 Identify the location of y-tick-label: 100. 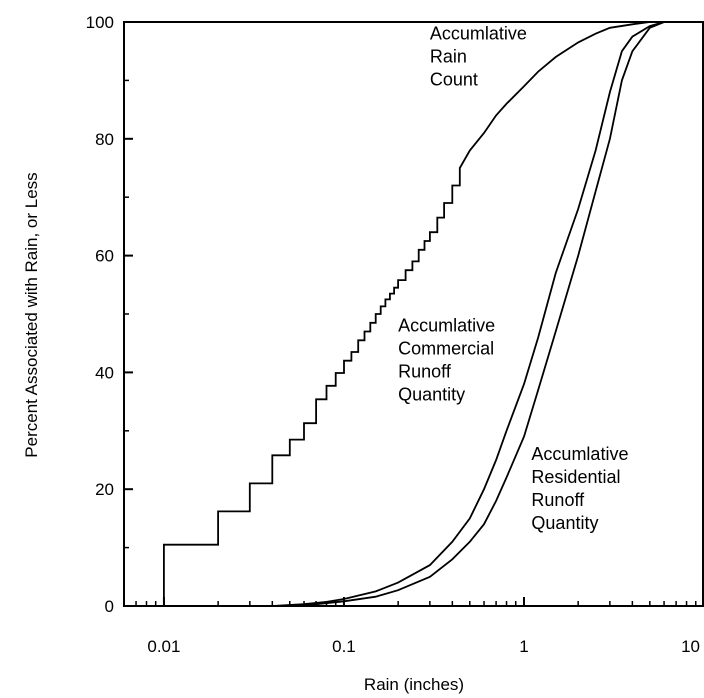
(100, 22).